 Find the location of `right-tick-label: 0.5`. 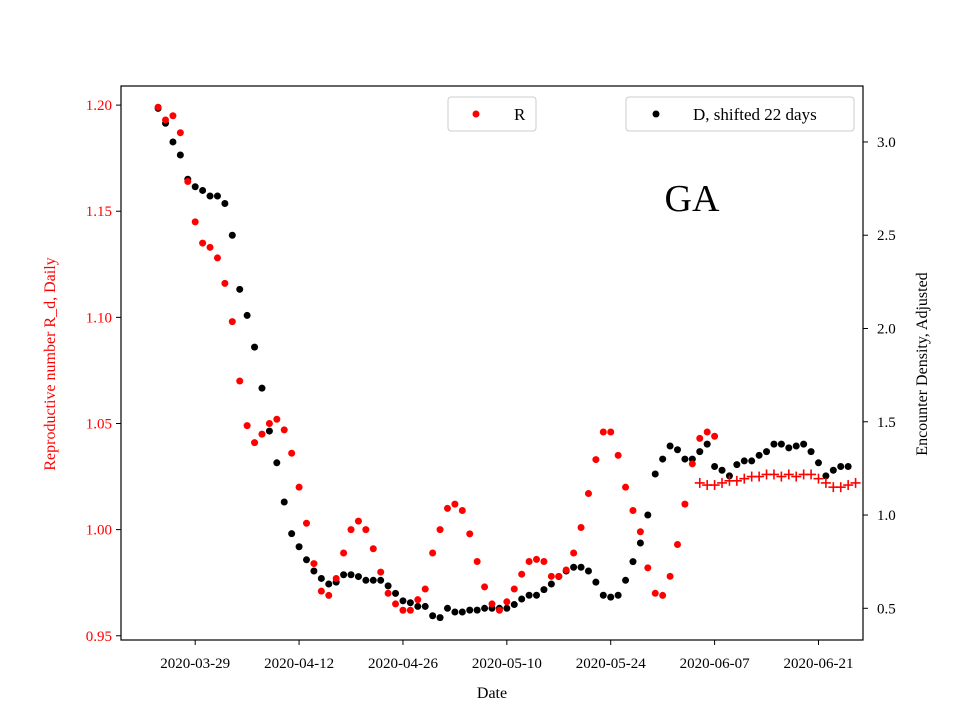

right-tick-label: 0.5 is located at coordinates (886, 609).